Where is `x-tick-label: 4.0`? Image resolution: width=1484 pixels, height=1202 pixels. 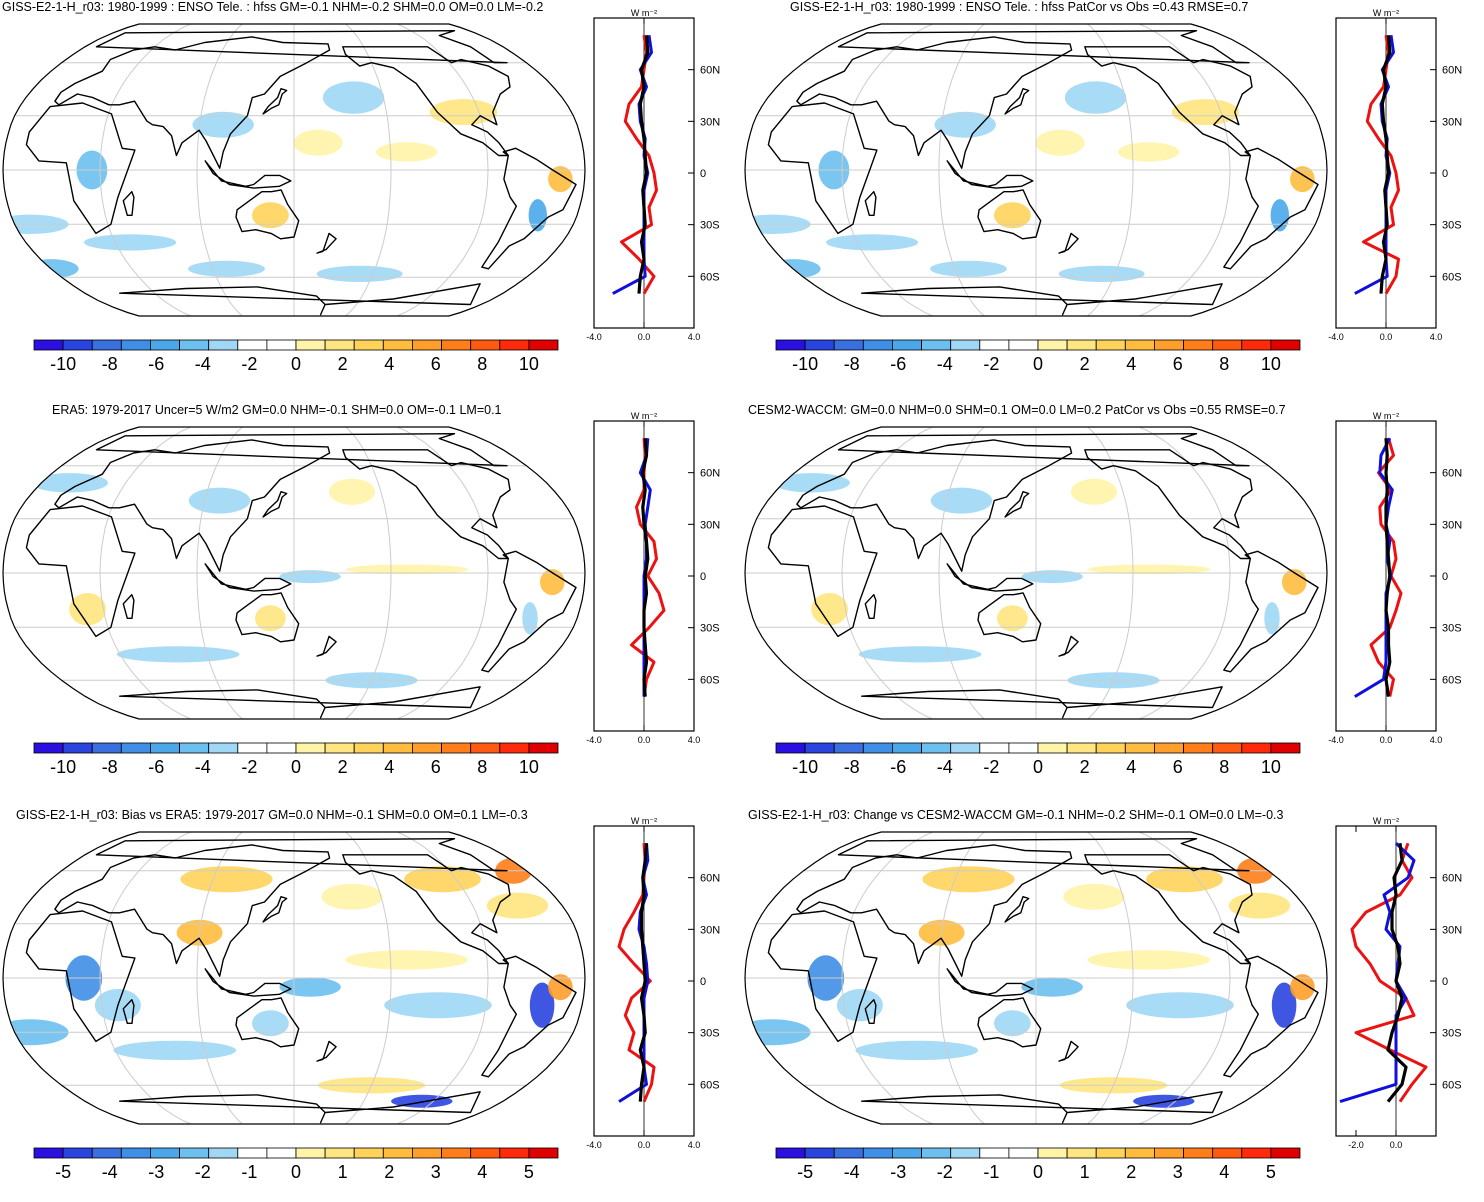 x-tick-label: 4.0 is located at coordinates (1436, 740).